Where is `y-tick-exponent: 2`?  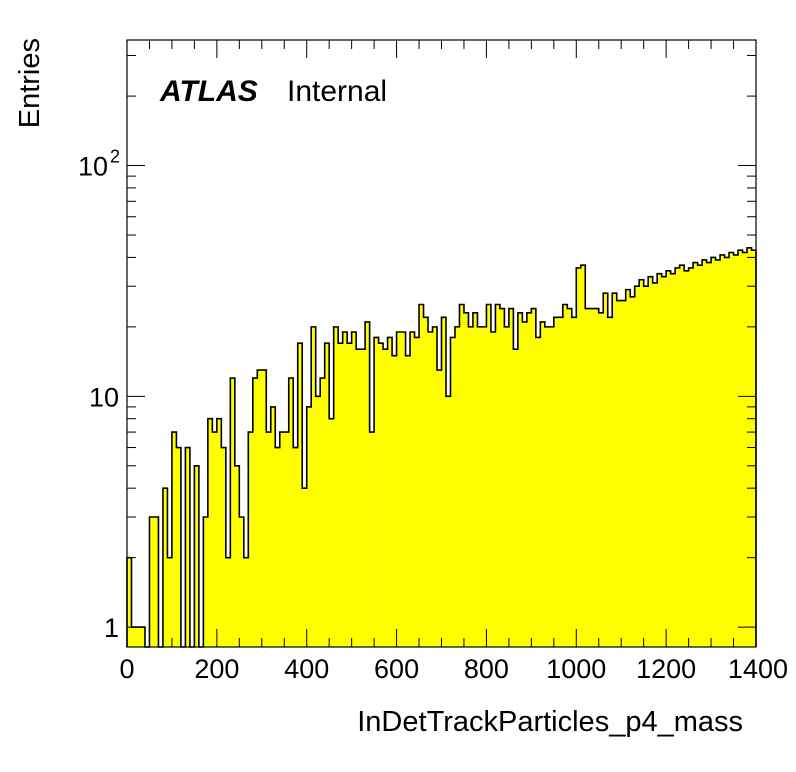
y-tick-exponent: 2 is located at coordinates (115, 157).